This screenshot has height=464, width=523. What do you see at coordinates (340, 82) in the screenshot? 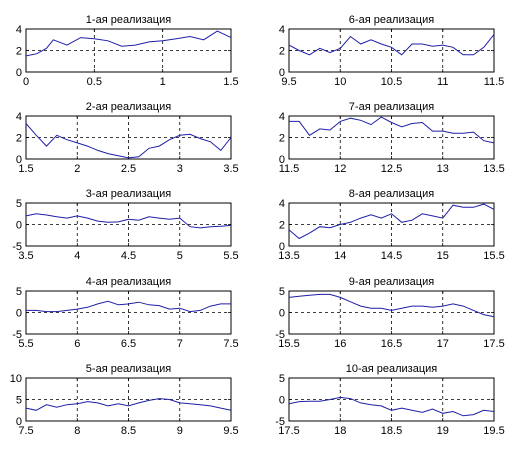
I see `x-tick-label: 10` at bounding box center [340, 82].